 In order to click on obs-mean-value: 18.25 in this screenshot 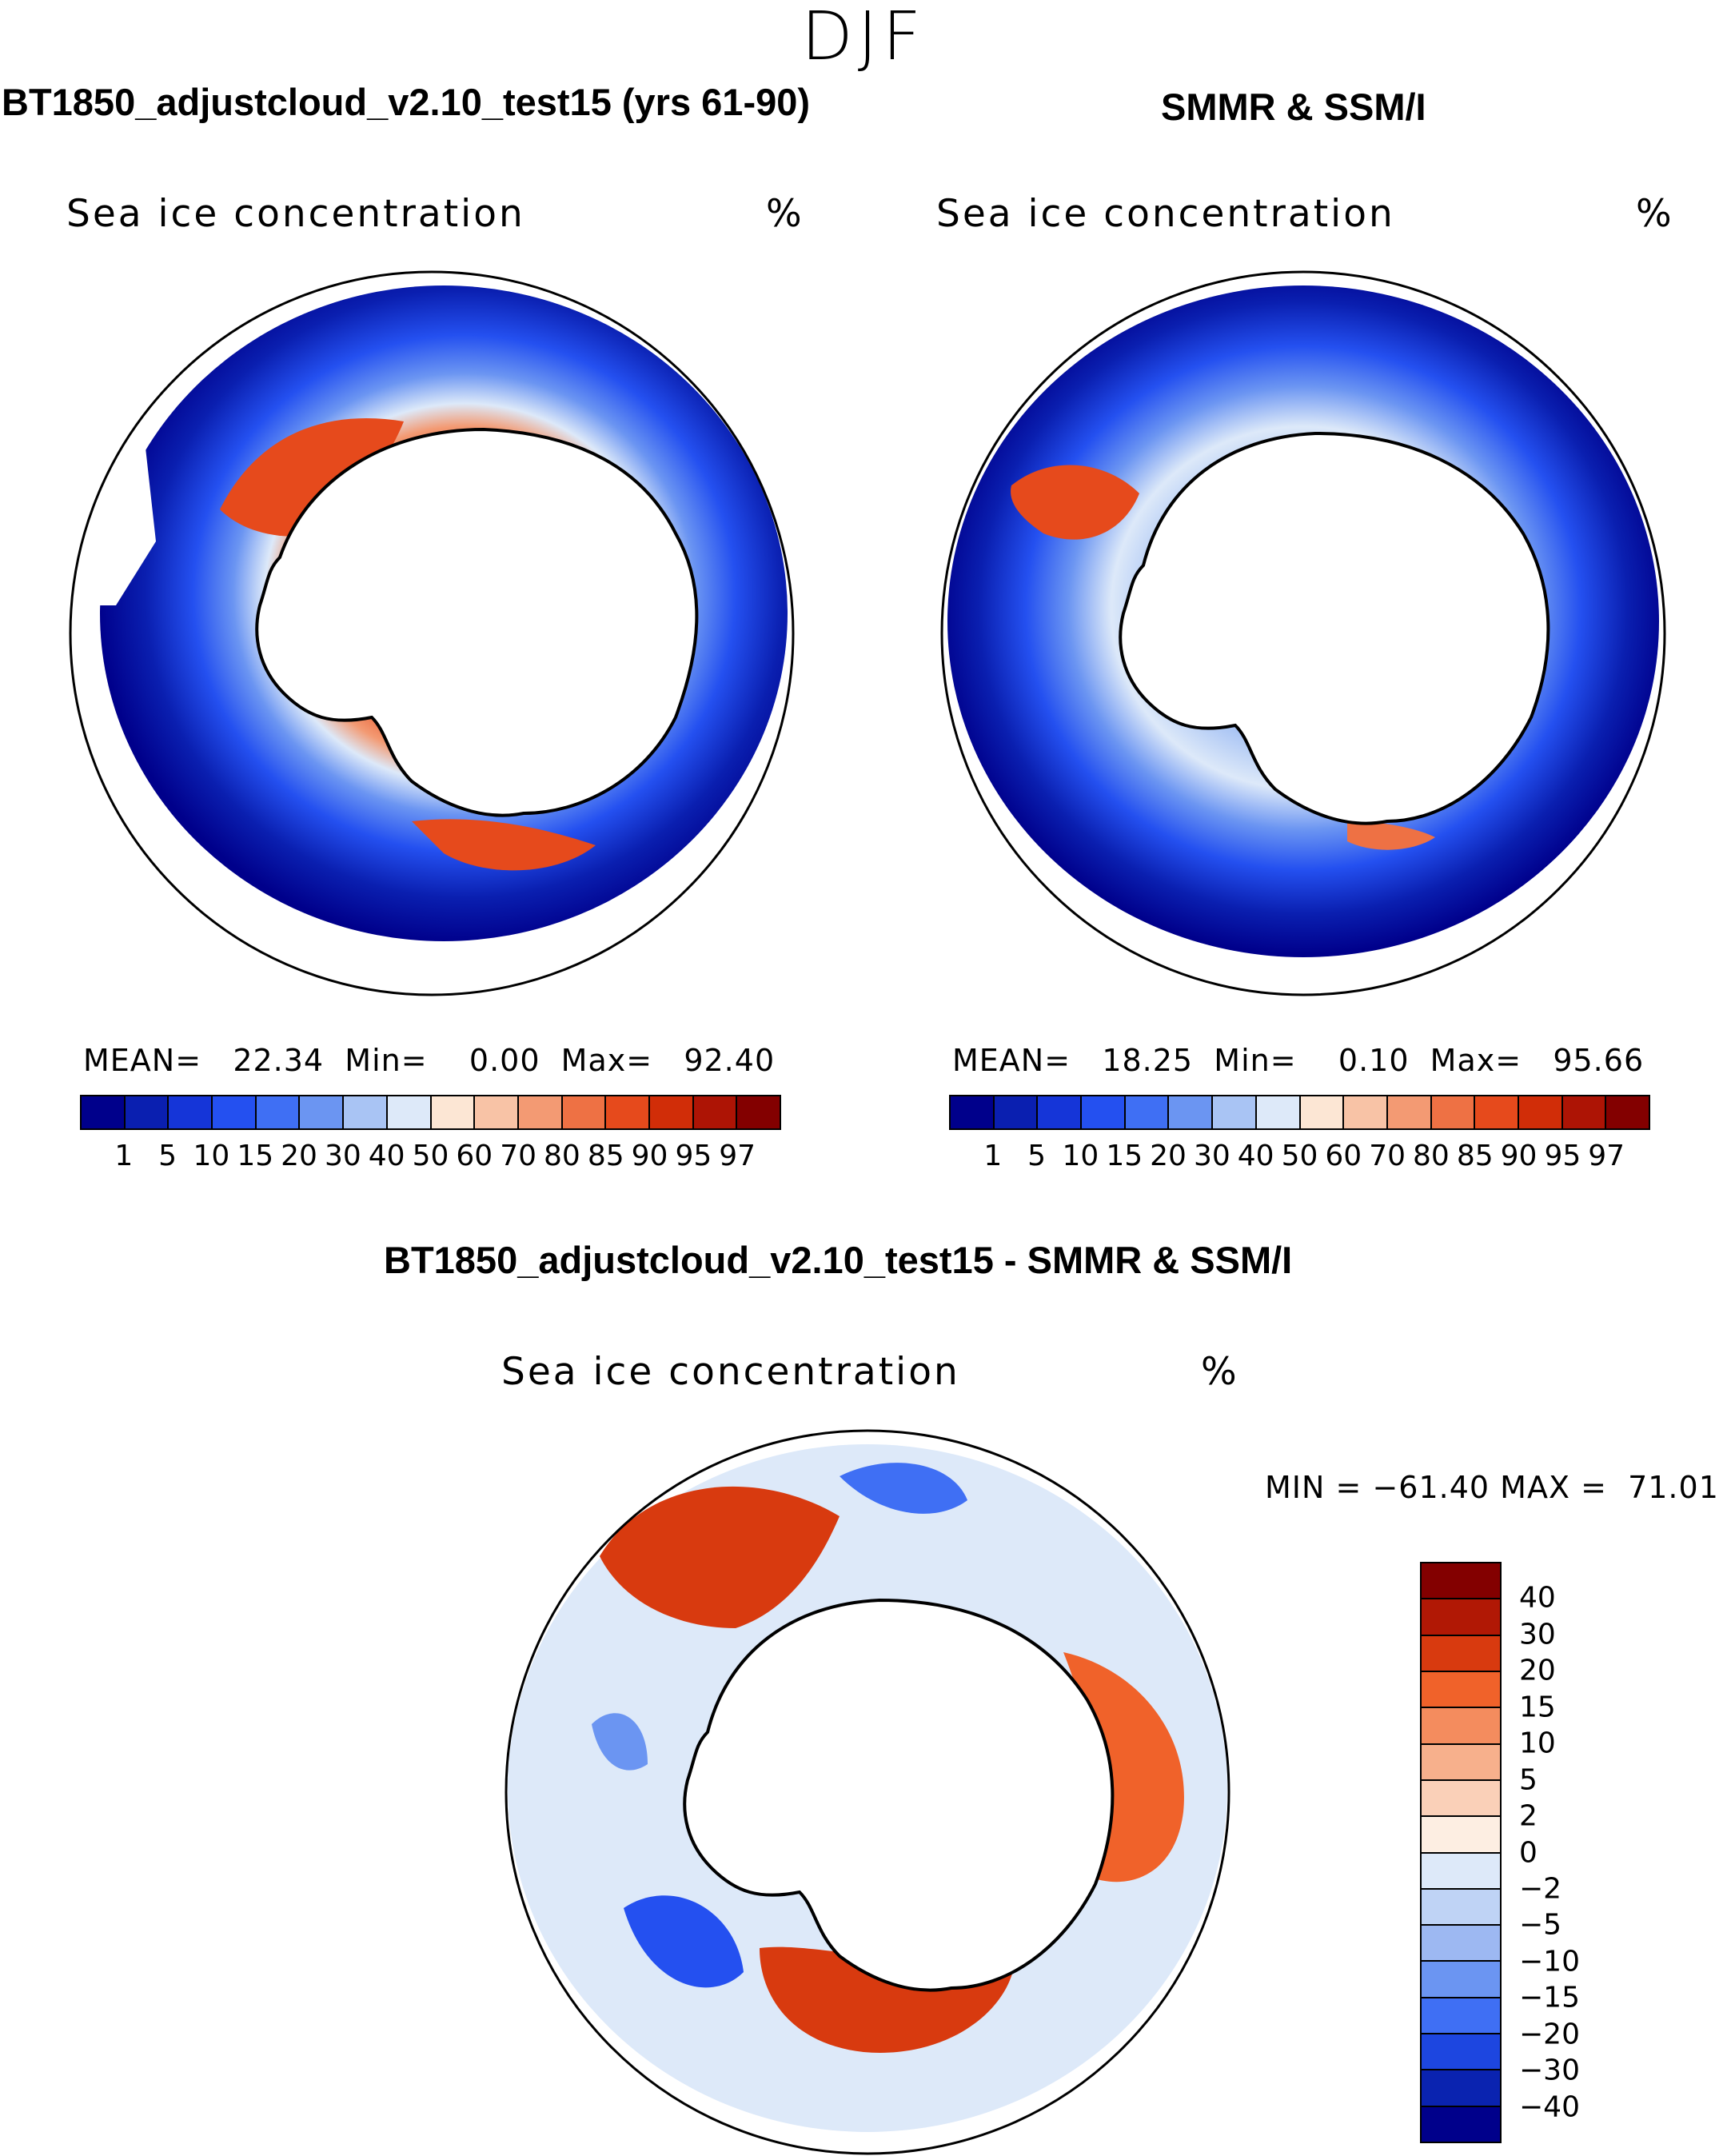, I will do `click(1148, 1060)`.